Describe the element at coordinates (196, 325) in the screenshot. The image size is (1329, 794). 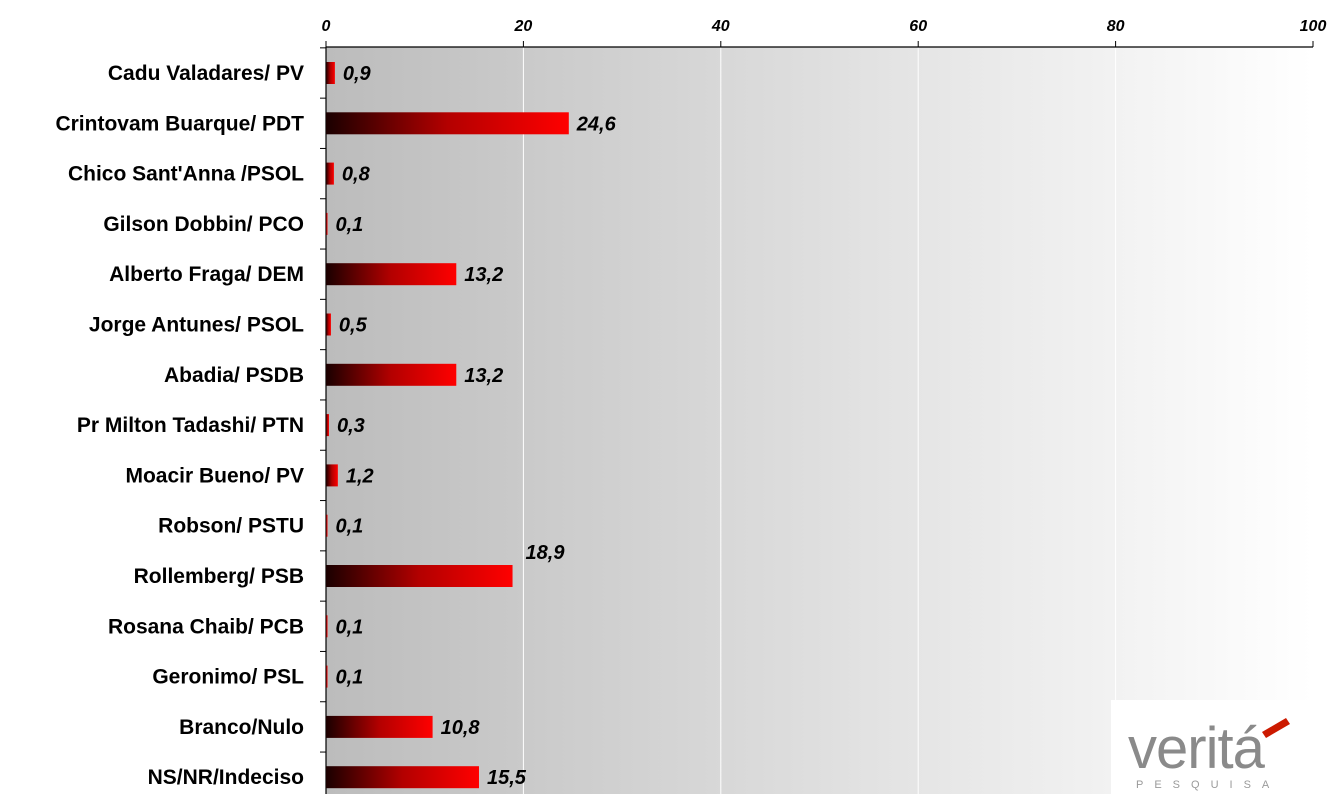
I see `category-label: Jorge Antunes/ PSOL` at that location.